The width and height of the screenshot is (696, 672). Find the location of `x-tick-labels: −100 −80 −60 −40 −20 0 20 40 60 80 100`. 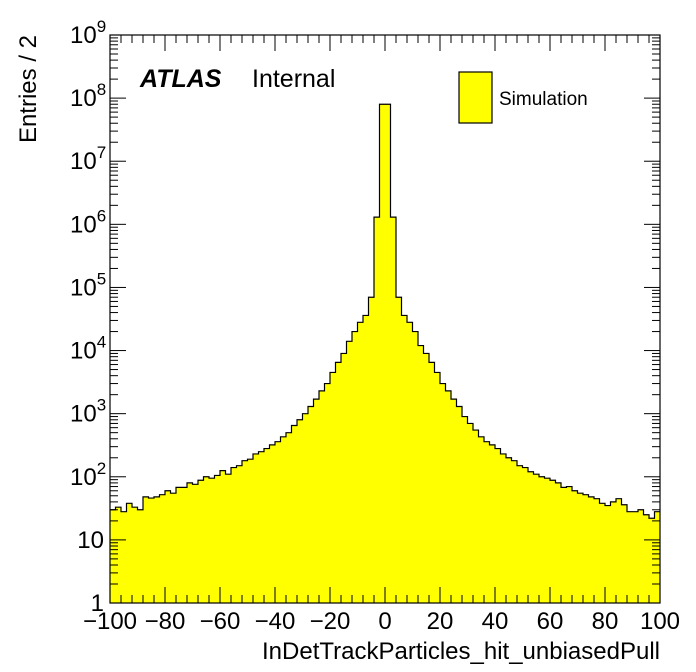

x-tick-labels: −100 −80 −60 −40 −20 0 20 40 60 80 100 is located at coordinates (381, 621).